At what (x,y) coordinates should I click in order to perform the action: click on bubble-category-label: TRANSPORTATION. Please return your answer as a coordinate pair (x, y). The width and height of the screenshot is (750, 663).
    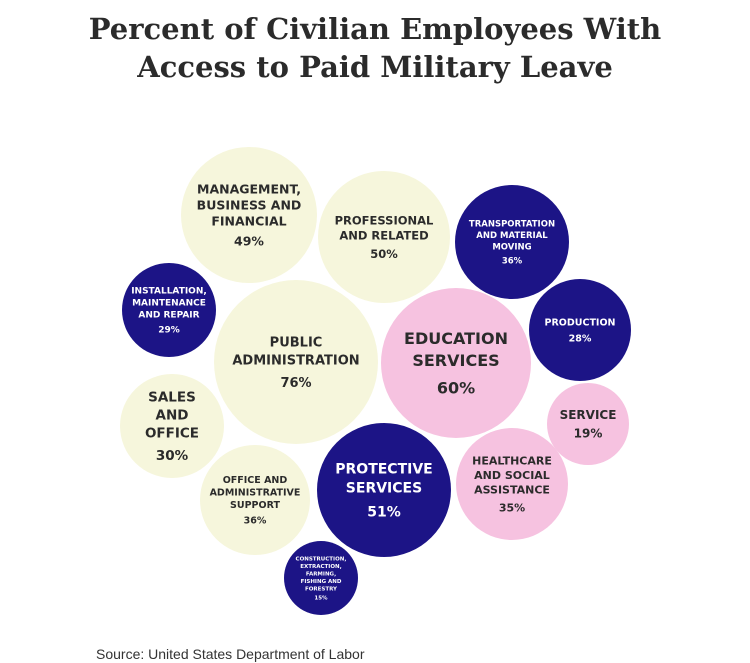
    Looking at the image, I should click on (512, 224).